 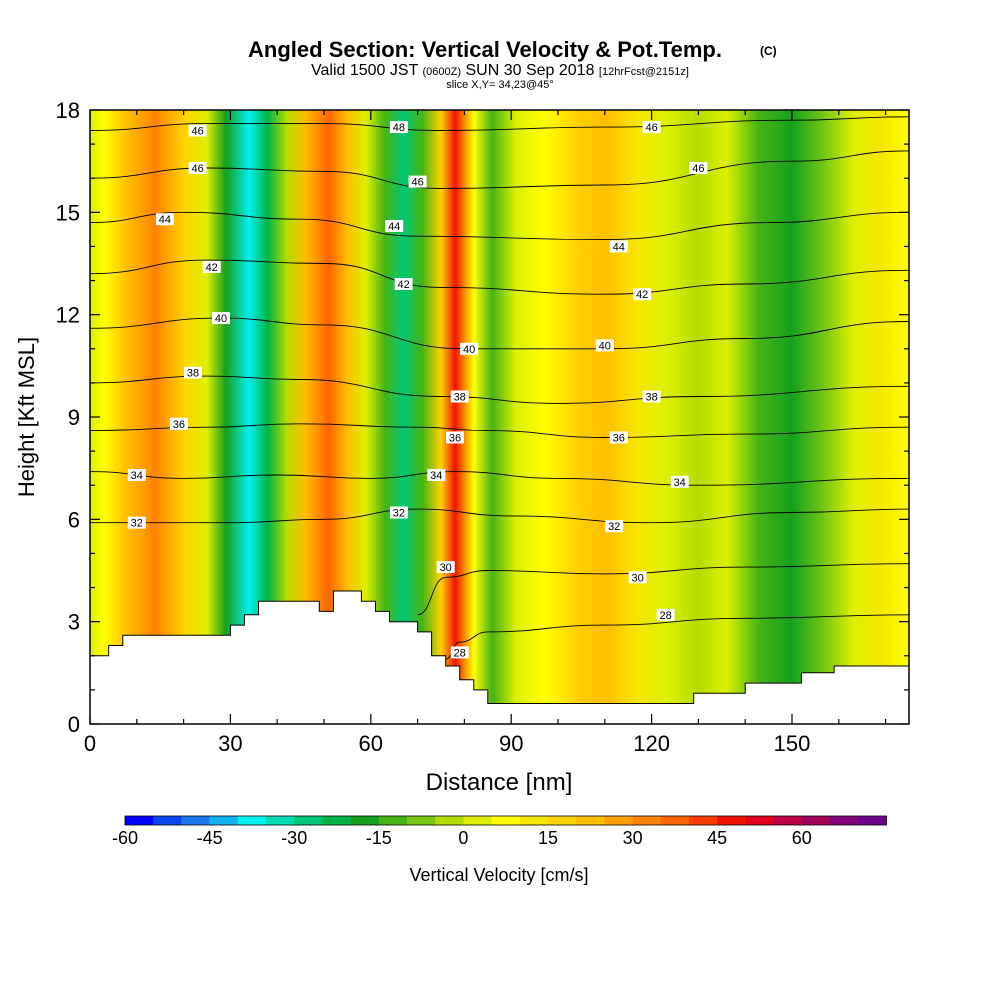 What do you see at coordinates (74, 417) in the screenshot?
I see `y-tick-label: 9` at bounding box center [74, 417].